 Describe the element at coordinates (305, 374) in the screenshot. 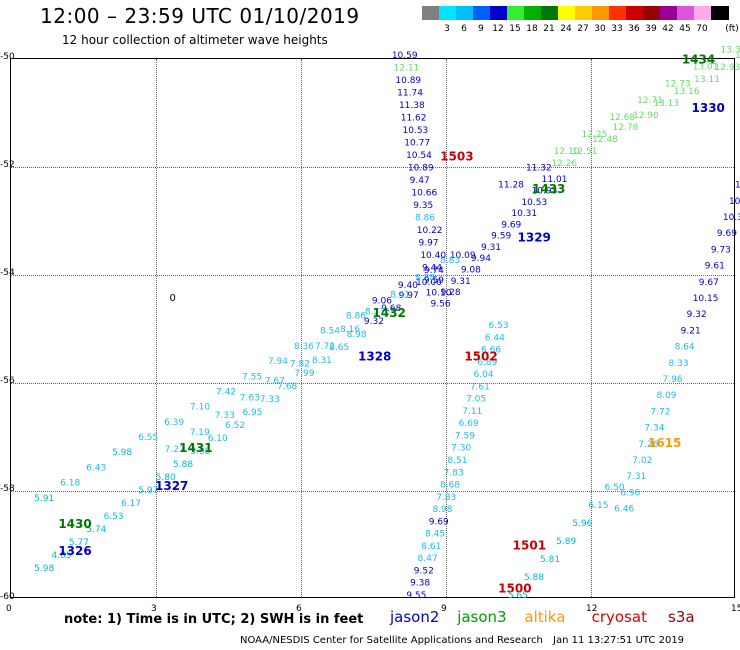

I see `swh-value-label: 7.99` at that location.